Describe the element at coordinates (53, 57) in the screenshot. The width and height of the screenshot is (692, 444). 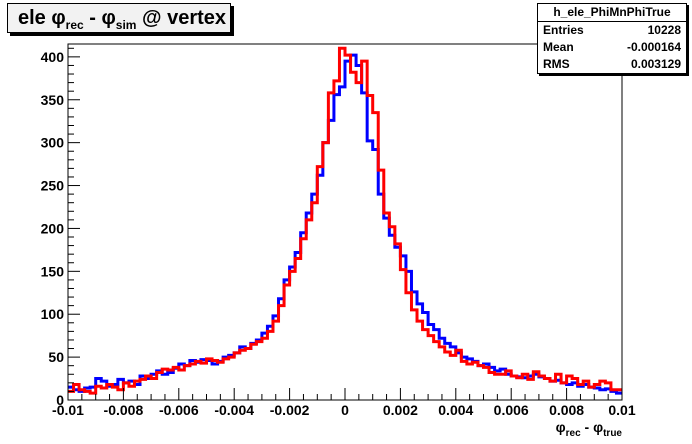
I see `y-tick-label: 400` at that location.